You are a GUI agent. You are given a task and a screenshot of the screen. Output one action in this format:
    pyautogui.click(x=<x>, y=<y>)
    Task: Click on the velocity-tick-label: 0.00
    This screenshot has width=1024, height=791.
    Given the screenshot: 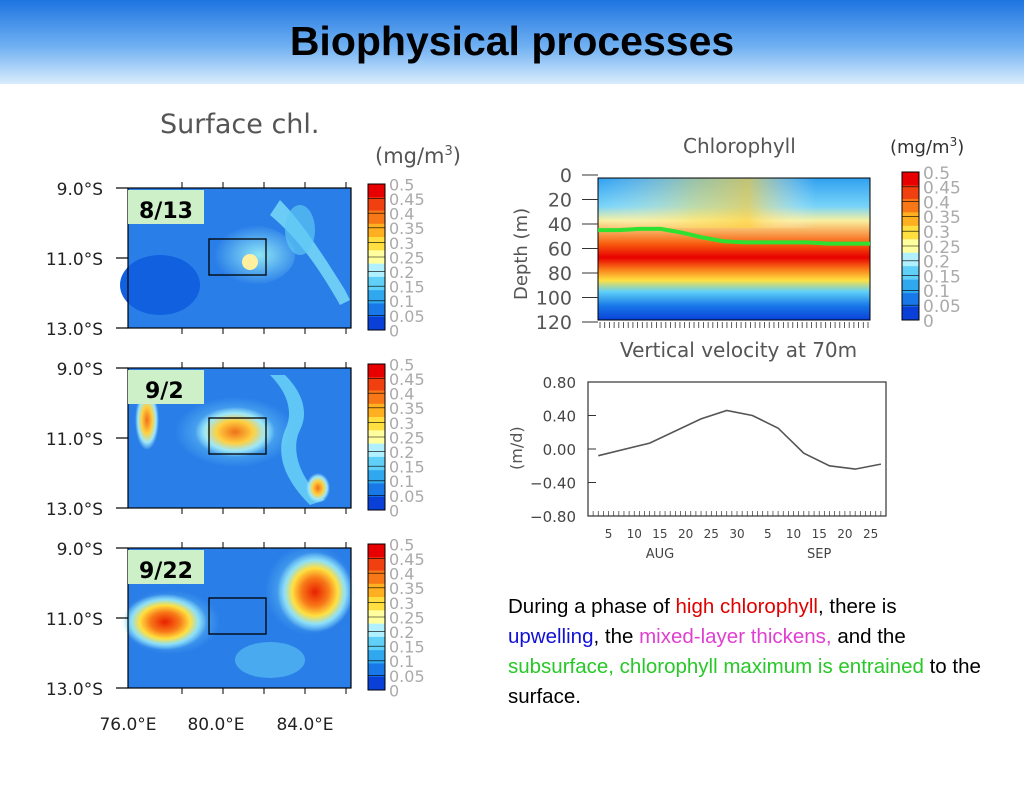 What is the action you would take?
    pyautogui.click(x=559, y=450)
    